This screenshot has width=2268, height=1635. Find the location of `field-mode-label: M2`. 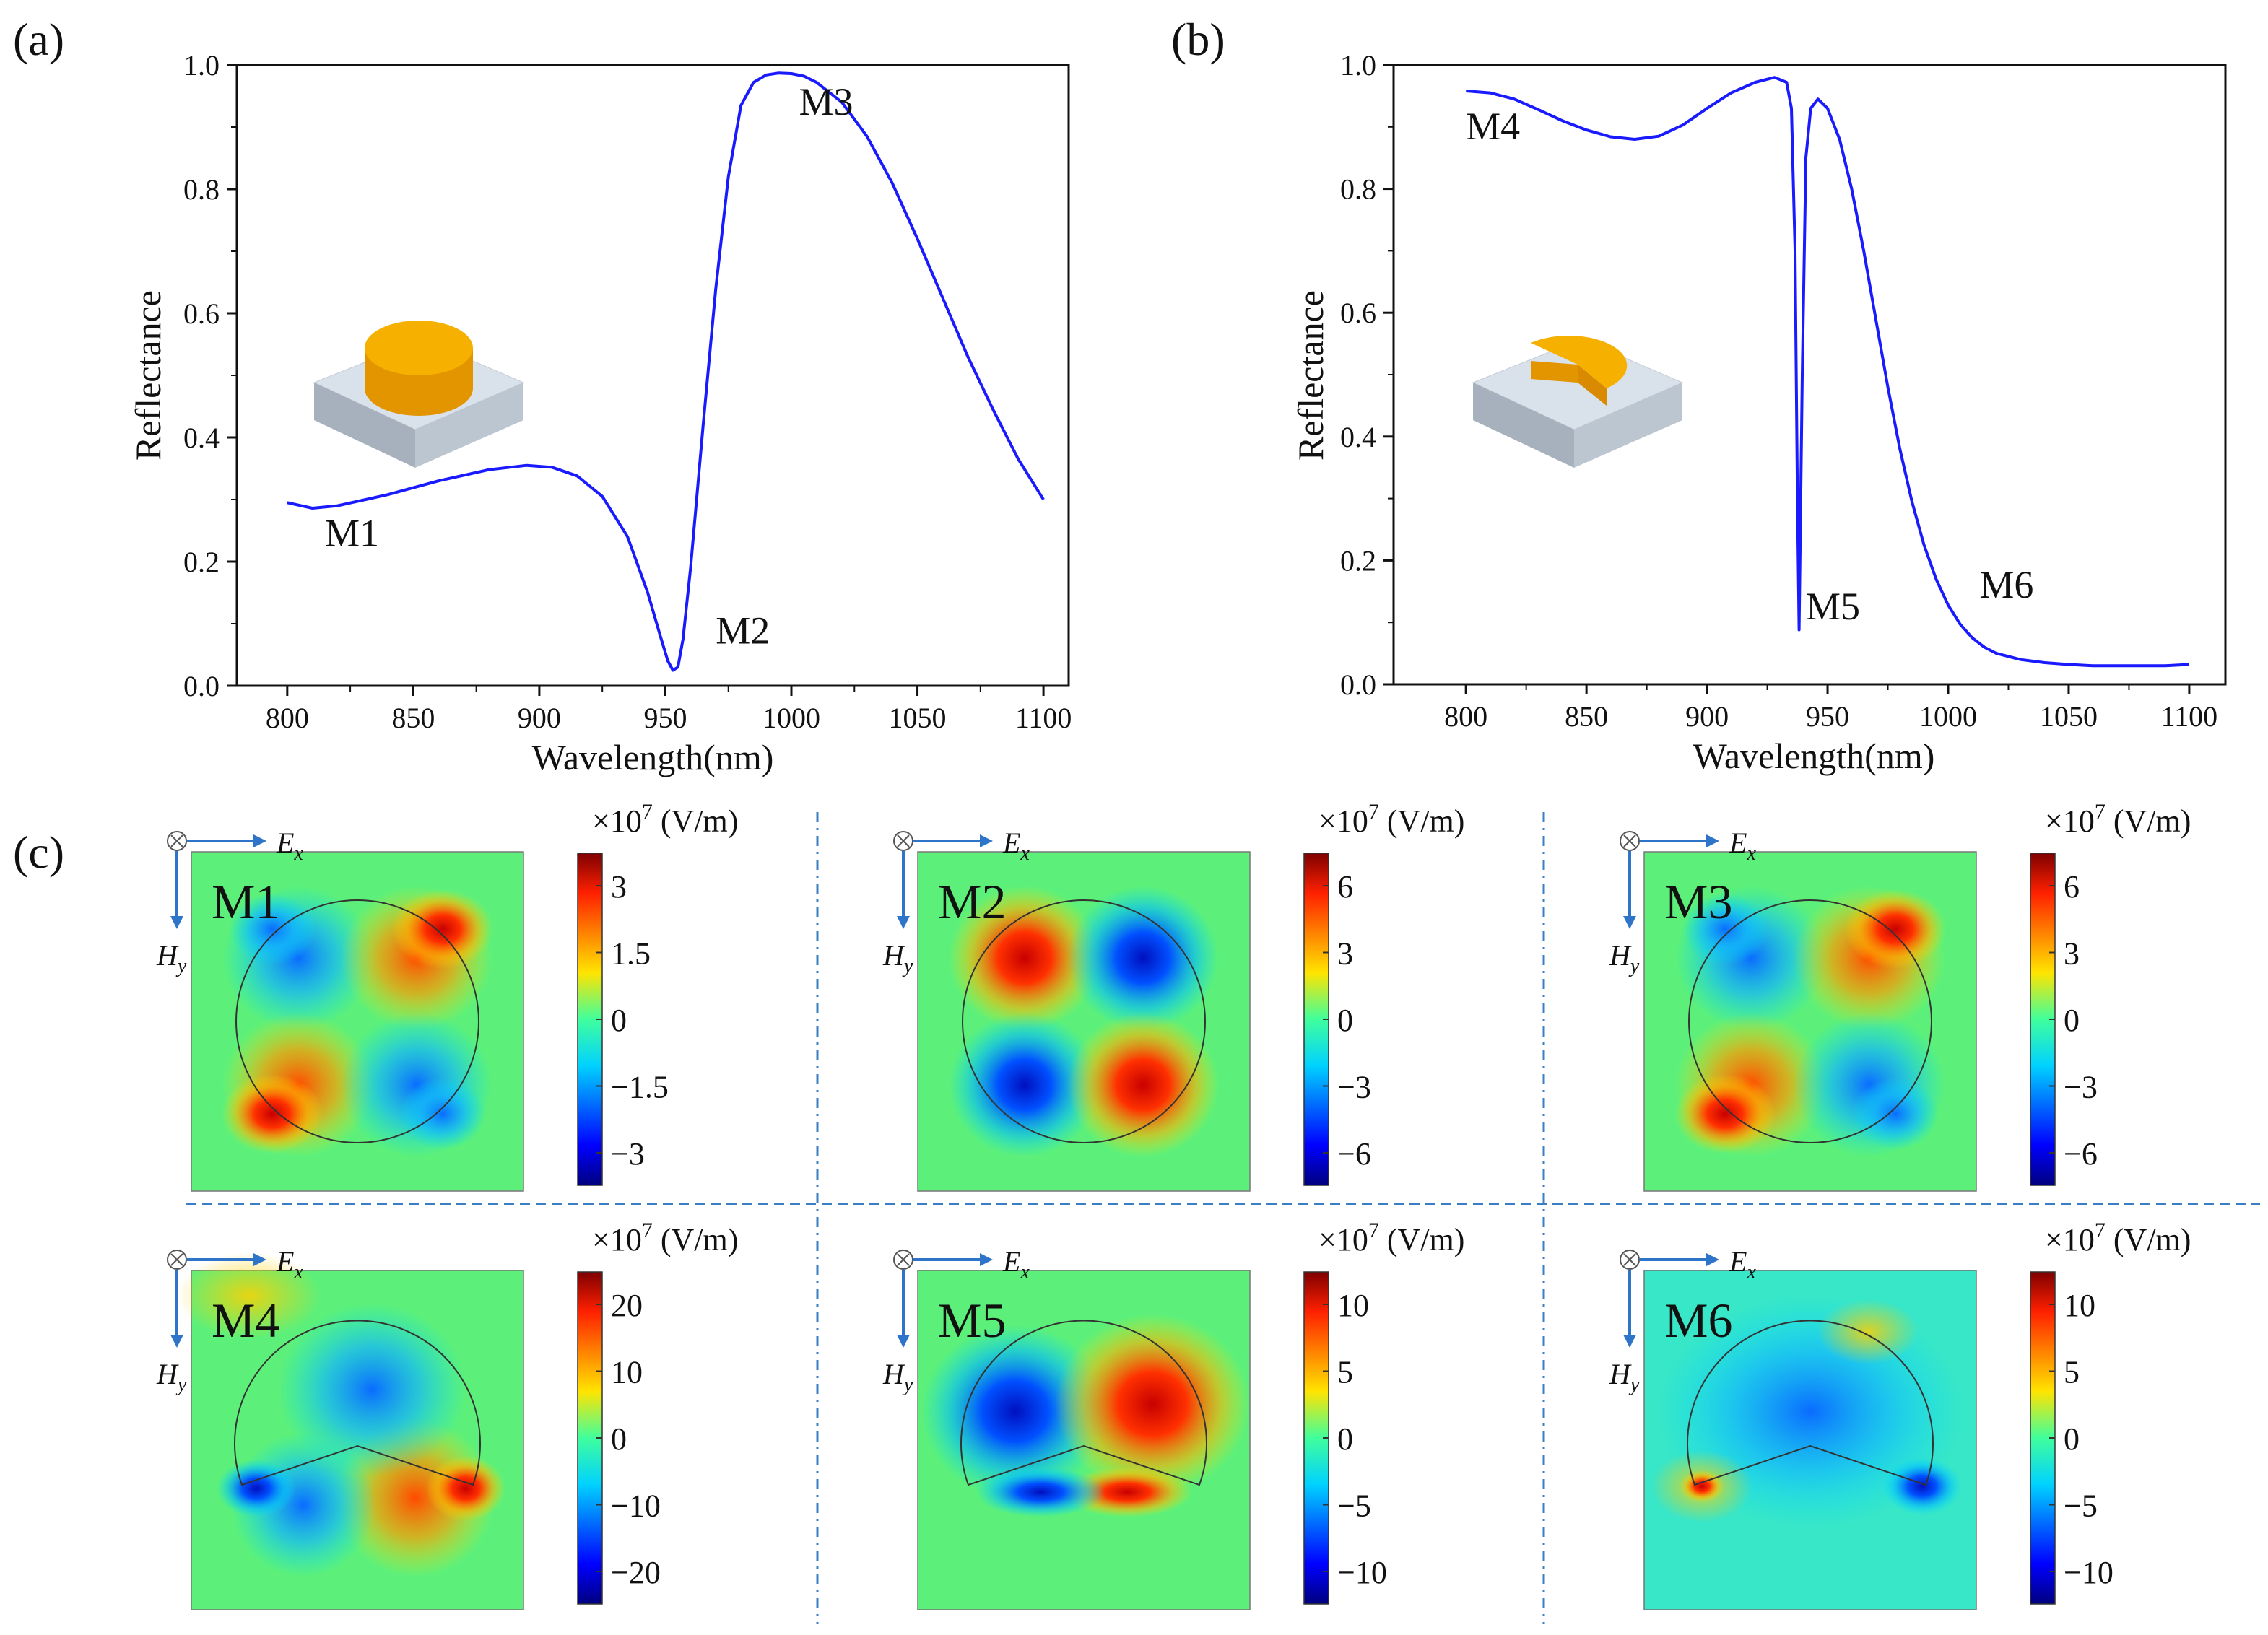

field-mode-label: M2 is located at coordinates (972, 901).